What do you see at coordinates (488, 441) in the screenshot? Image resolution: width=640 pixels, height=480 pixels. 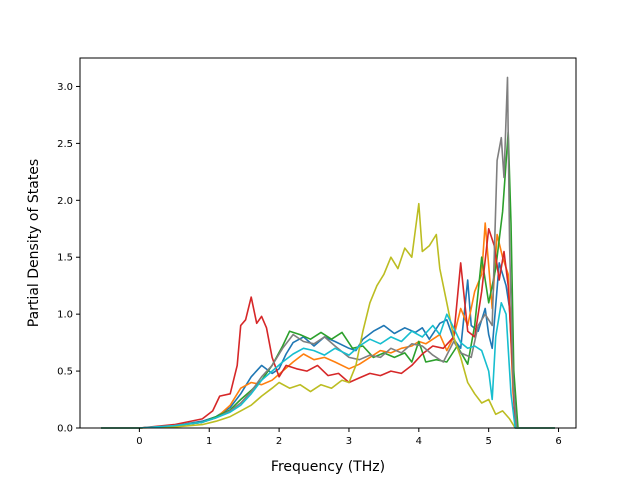 I see `x-tick-label: 5` at bounding box center [488, 441].